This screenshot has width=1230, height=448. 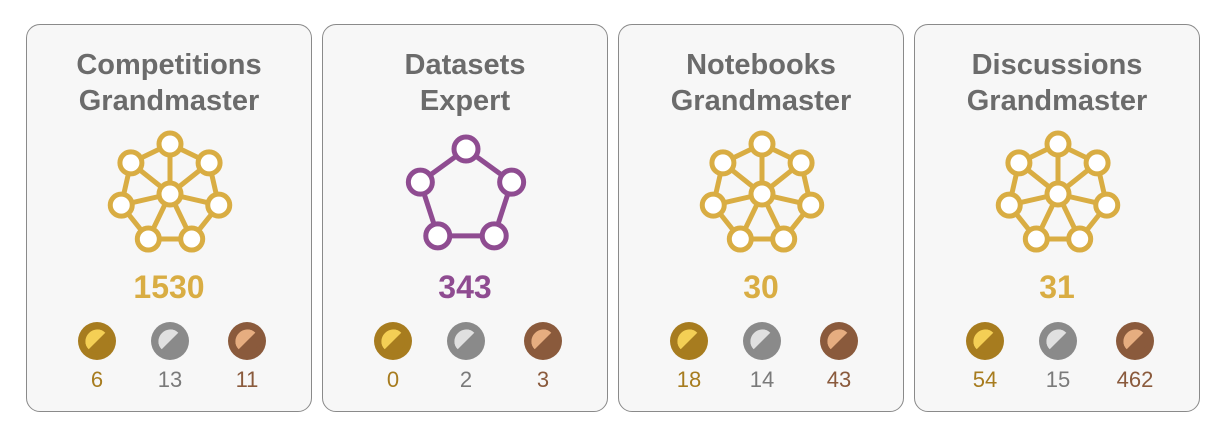 I want to click on silver-medal-count: 15, so click(x=1058, y=379).